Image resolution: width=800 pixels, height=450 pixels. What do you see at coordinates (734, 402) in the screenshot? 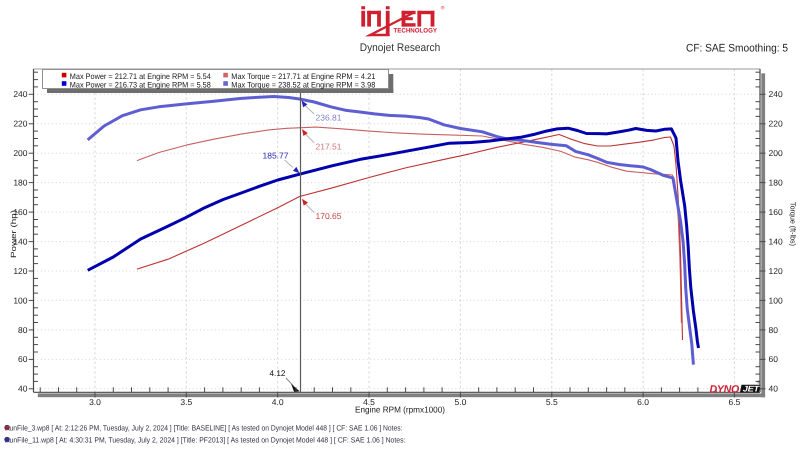
I see `svg-text: 6.5` at bounding box center [734, 402].